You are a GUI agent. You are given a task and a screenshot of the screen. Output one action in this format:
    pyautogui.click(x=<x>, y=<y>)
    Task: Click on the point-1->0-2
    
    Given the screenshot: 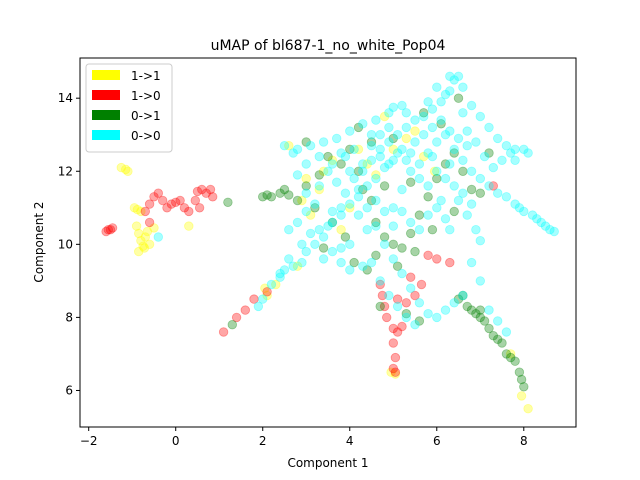 What is the action you would take?
    pyautogui.click(x=110, y=229)
    